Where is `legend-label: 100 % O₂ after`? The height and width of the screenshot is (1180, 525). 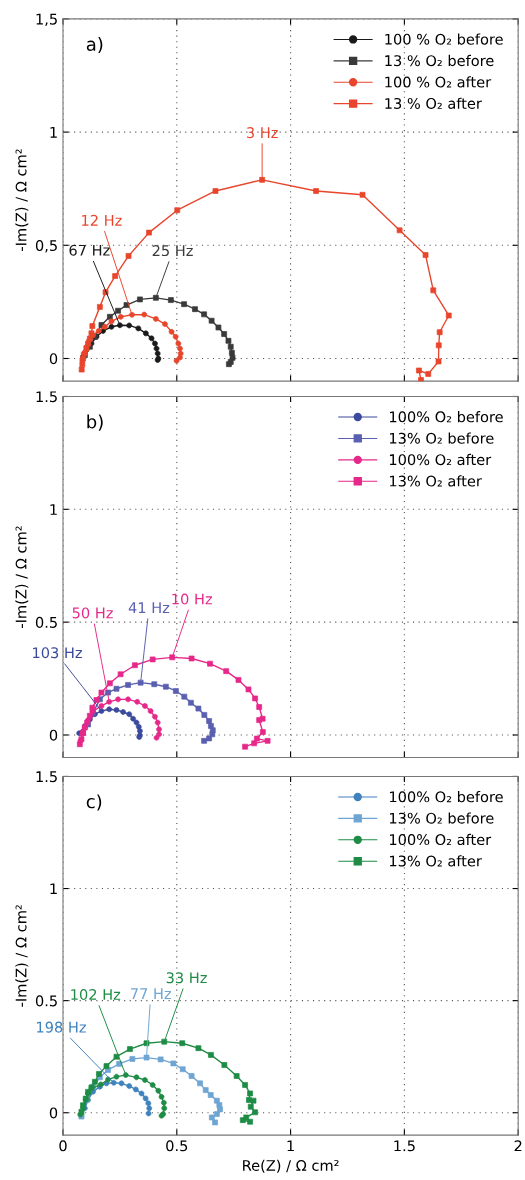
legend-label: 100 % O₂ after is located at coordinates (438, 82).